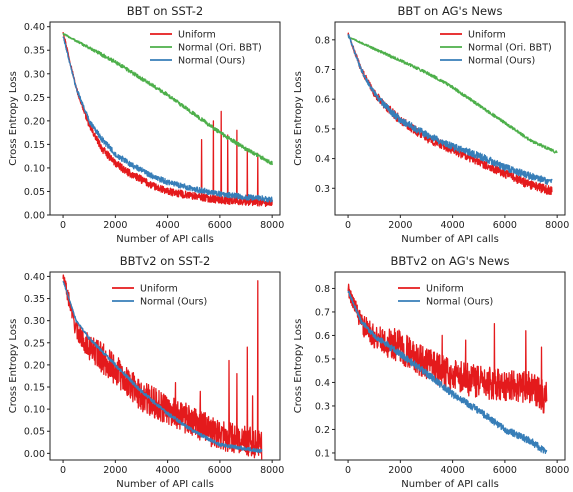 Image resolution: width=573 pixels, height=492 pixels. Describe the element at coordinates (322, 453) in the screenshot. I see `y-tick-label: 0.1` at that location.